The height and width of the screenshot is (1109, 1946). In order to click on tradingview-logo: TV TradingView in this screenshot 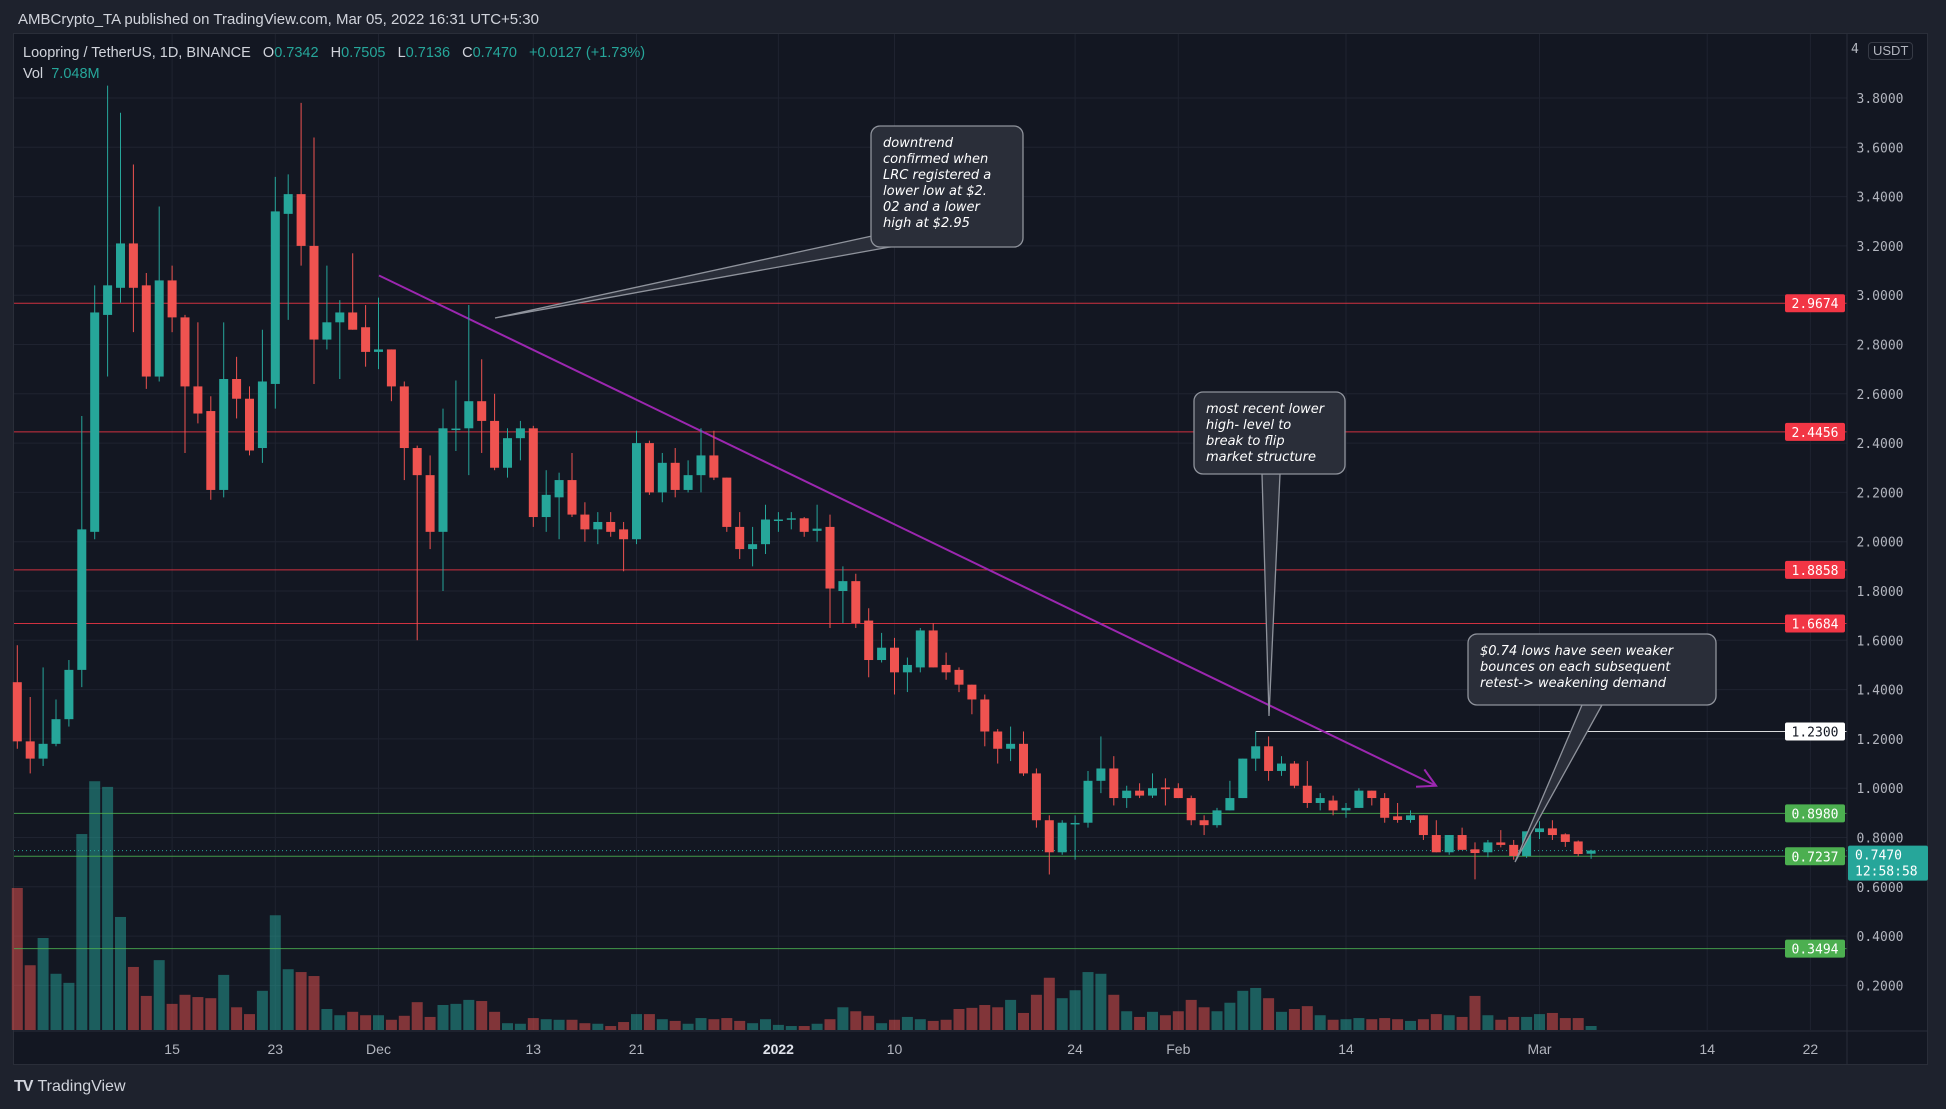, I will do `click(70, 1087)`.